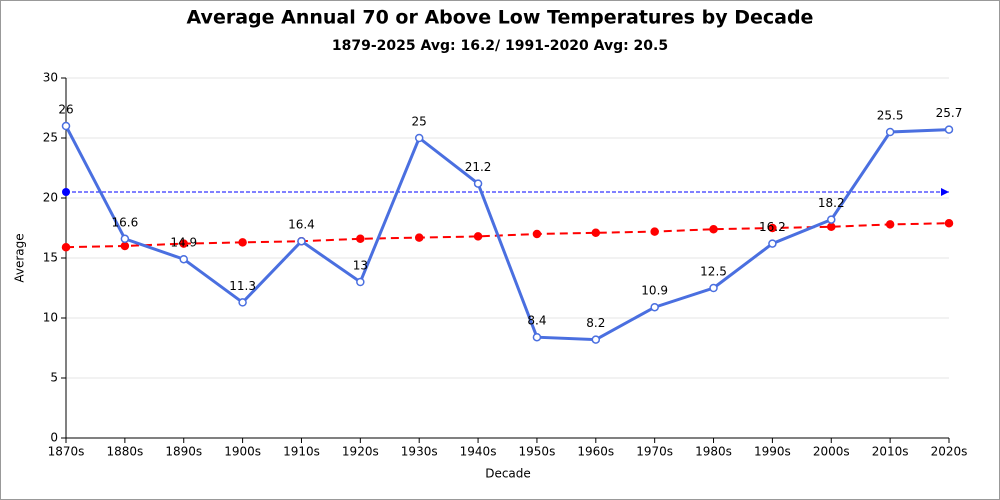 This screenshot has width=1000, height=500. I want to click on data-label: 25, so click(419, 122).